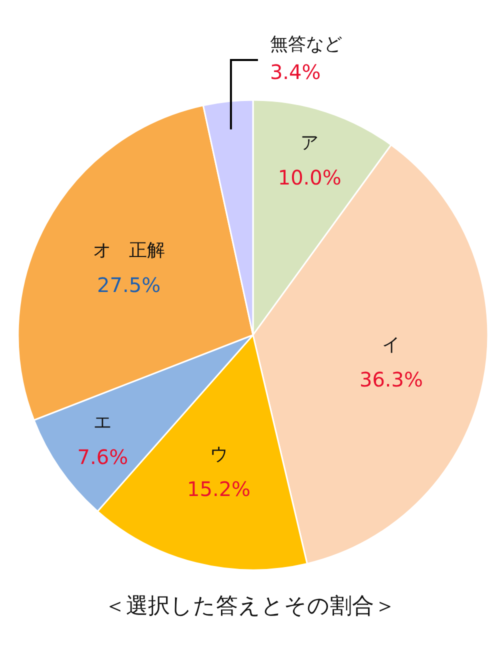 The image size is (500, 660). I want to click on text: ＜選択した答えとその割合＞, so click(250, 606).